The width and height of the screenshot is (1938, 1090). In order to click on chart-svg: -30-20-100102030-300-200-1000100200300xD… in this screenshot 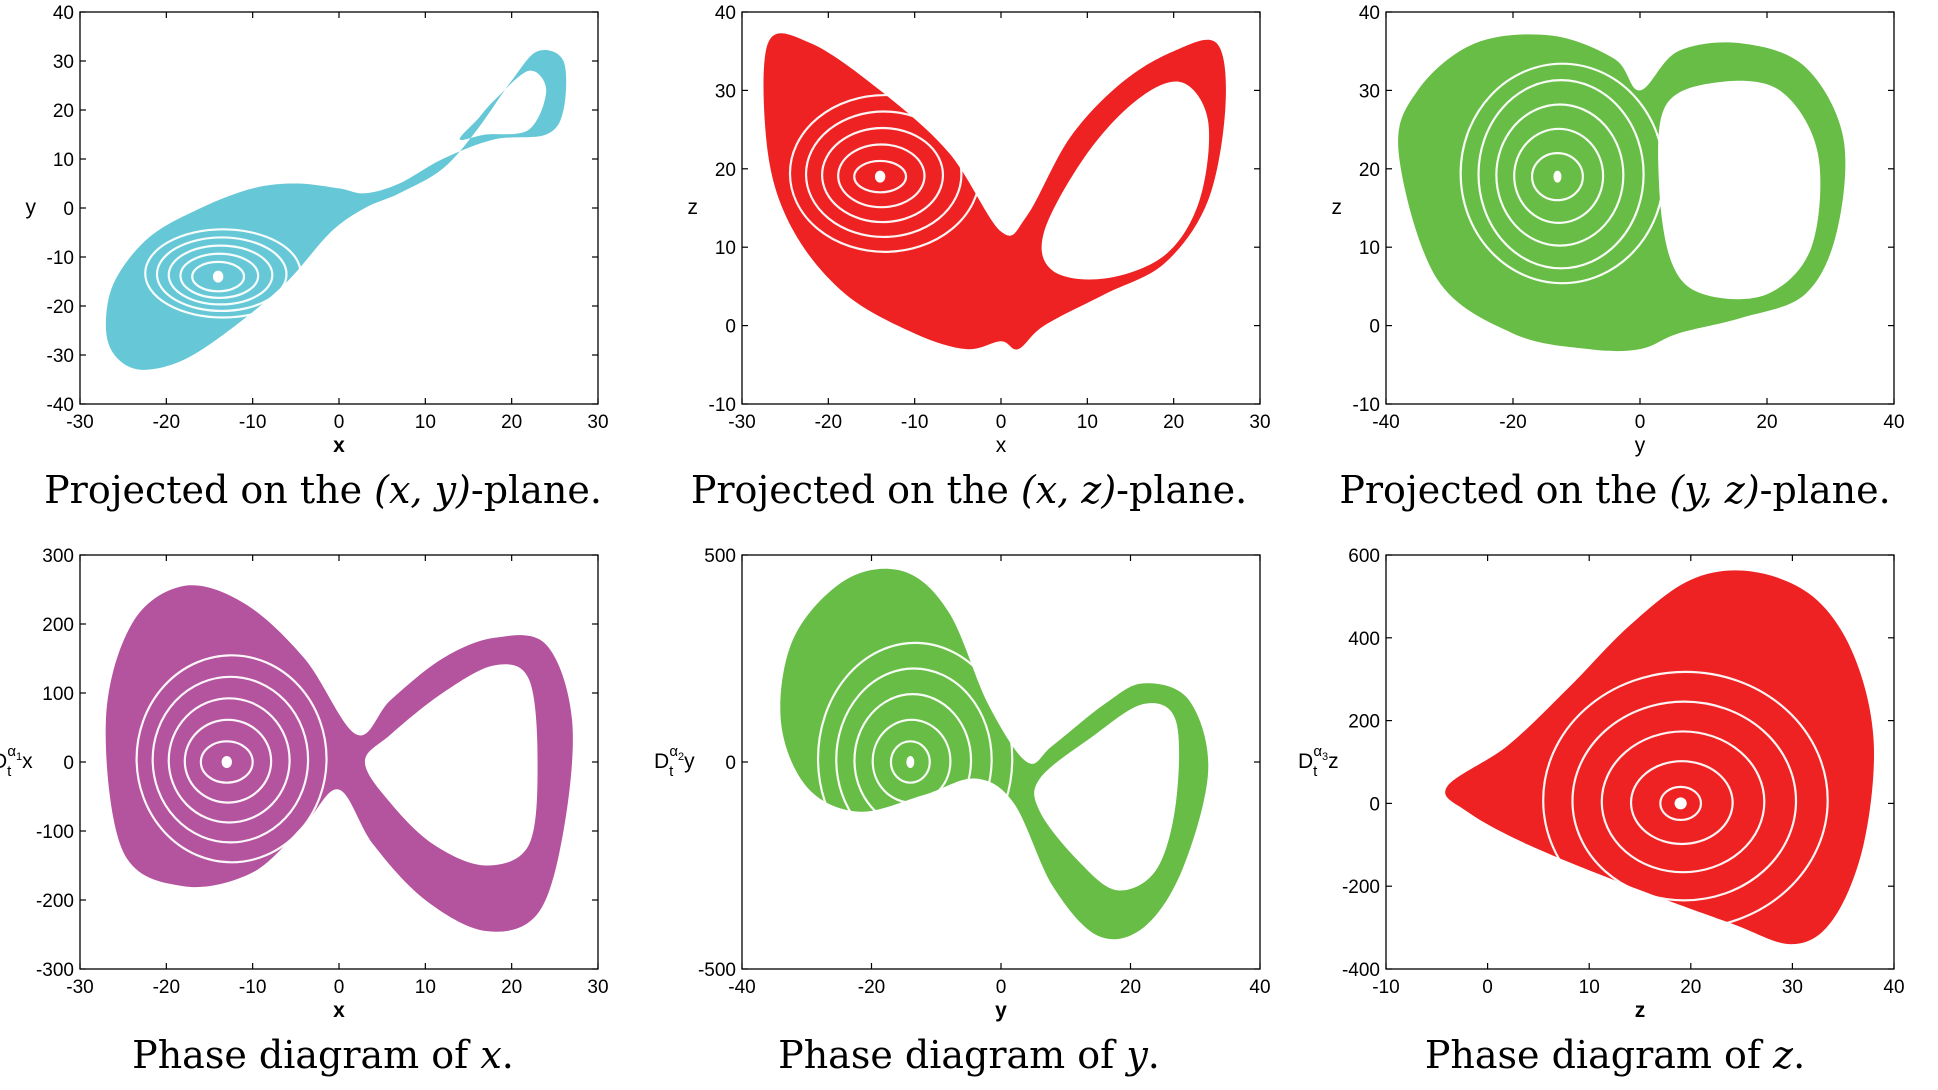, I will do `click(304, 784)`.